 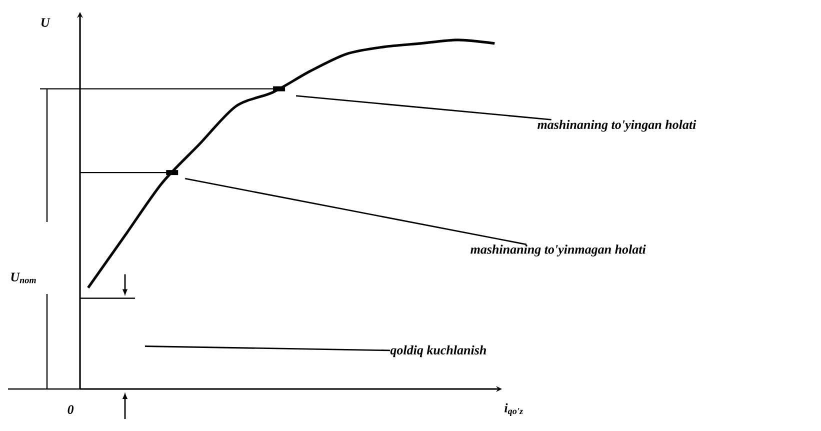 I want to click on text: U$_{nom}$, so click(x=23, y=278).